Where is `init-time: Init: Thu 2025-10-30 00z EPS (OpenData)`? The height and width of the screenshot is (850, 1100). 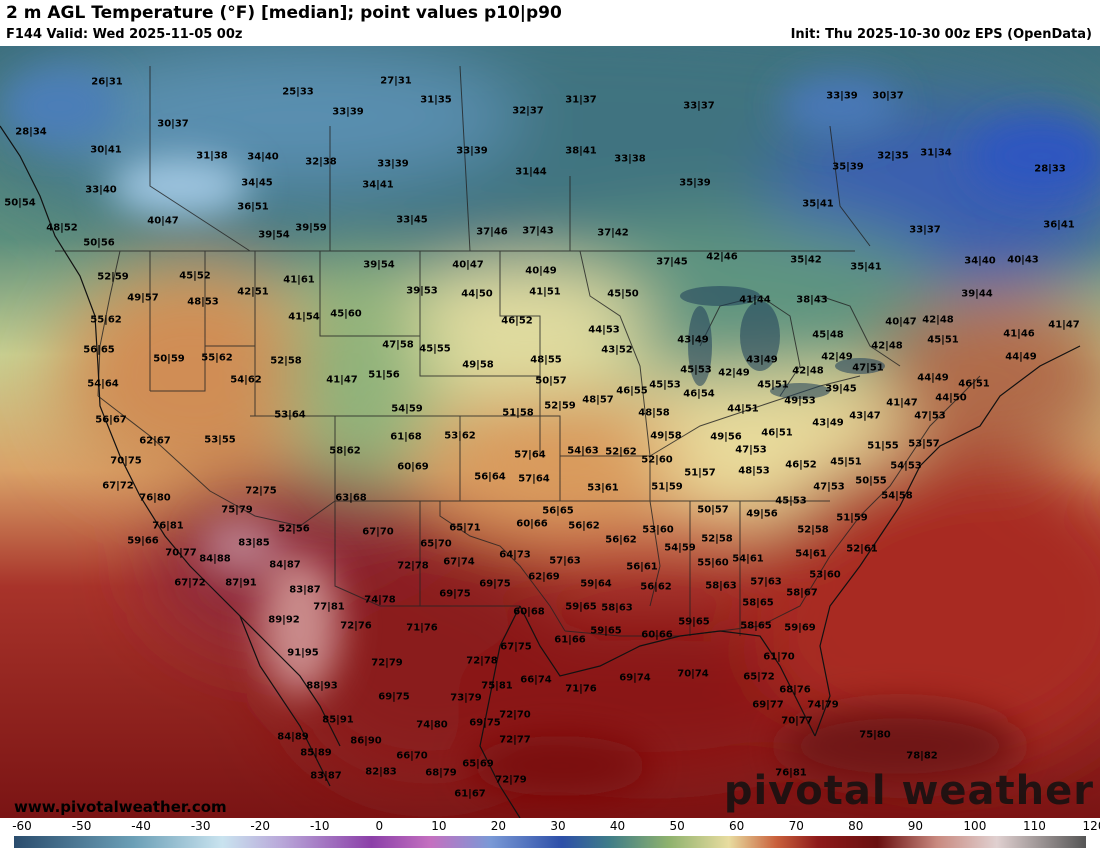 init-time: Init: Thu 2025-10-30 00z EPS (OpenData) is located at coordinates (941, 34).